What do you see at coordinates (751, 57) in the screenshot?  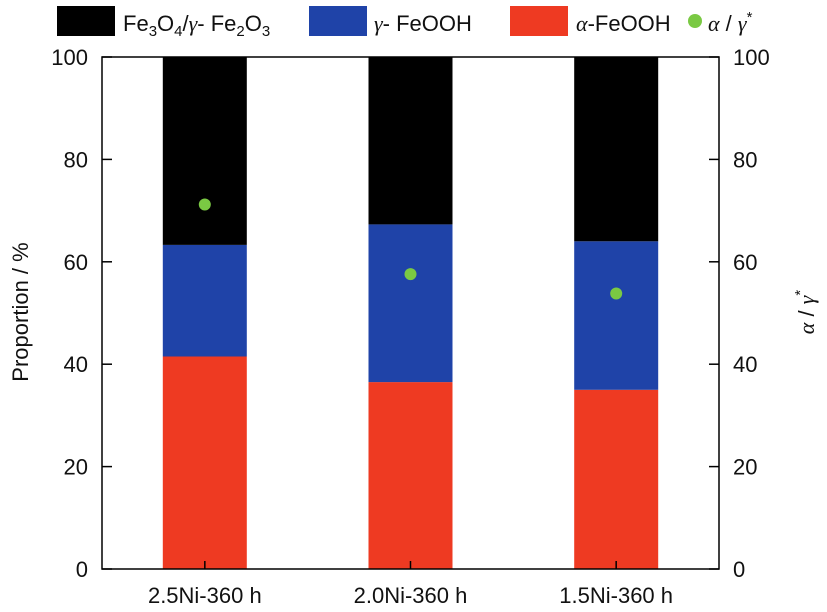 I see `y2-tick-label-5: 100` at bounding box center [751, 57].